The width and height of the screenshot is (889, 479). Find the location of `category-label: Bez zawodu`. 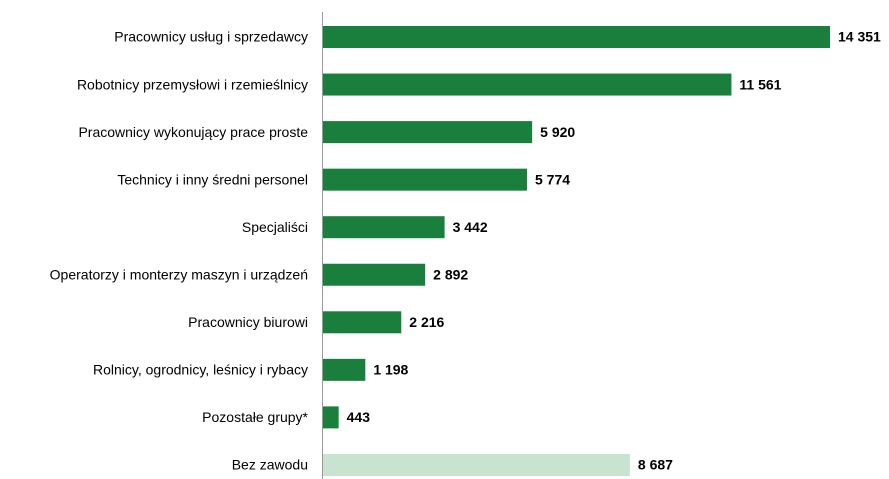

category-label: Bez zawodu is located at coordinates (270, 465).